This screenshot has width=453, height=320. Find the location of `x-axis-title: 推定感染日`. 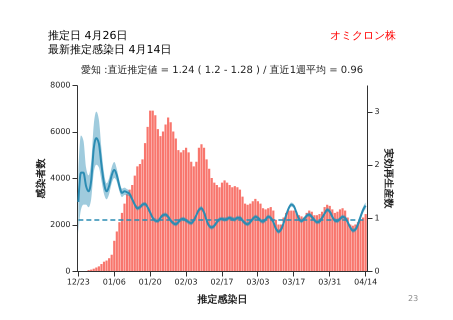

x-axis-title: 推定感染日 is located at coordinates (222, 300).